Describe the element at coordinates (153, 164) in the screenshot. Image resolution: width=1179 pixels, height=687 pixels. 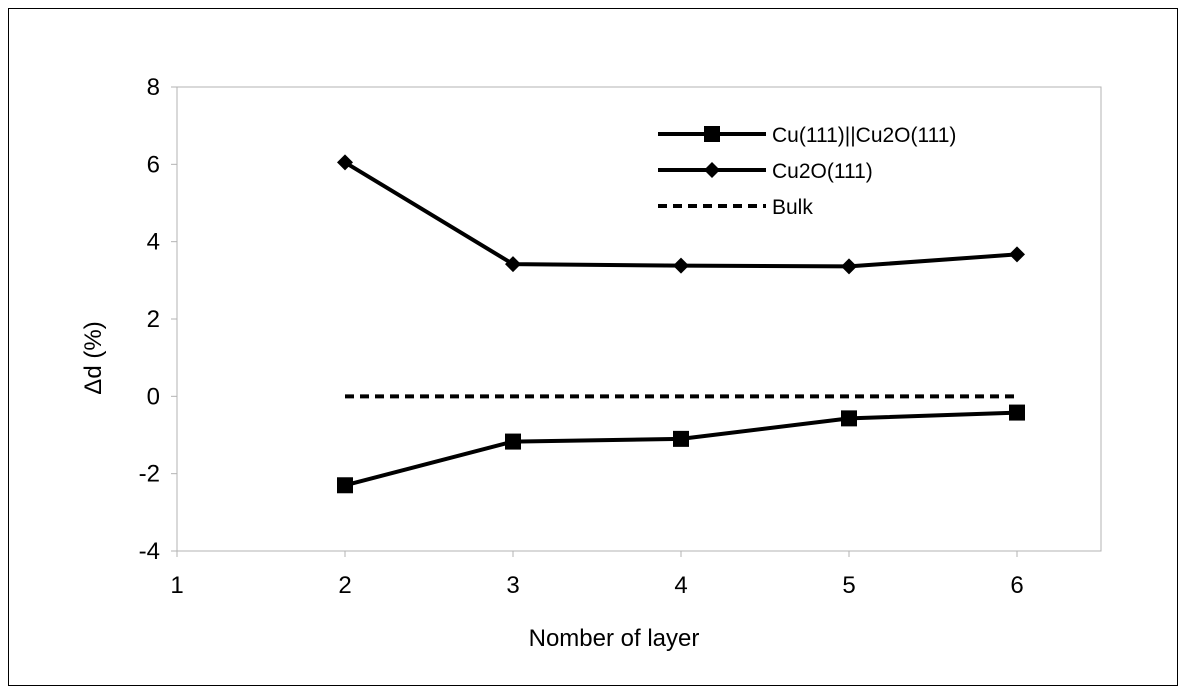
I see `y-tick-label: 6` at that location.